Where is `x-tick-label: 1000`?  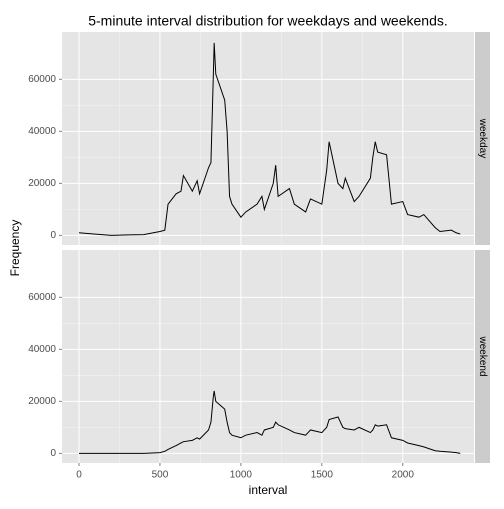
x-tick-label: 1000 is located at coordinates (241, 475).